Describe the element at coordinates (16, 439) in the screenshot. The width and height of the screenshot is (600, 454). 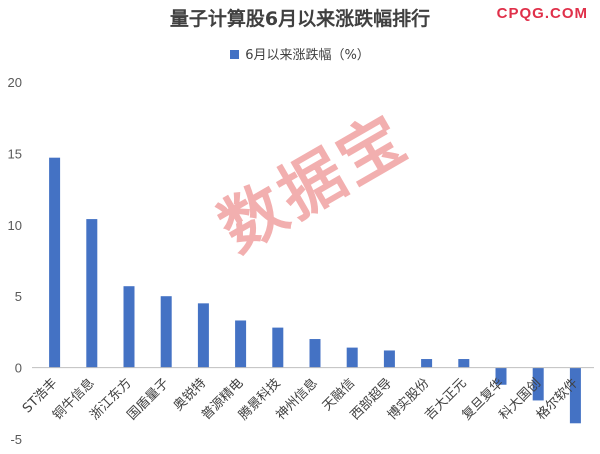
I see `y-tick-label: -5` at that location.